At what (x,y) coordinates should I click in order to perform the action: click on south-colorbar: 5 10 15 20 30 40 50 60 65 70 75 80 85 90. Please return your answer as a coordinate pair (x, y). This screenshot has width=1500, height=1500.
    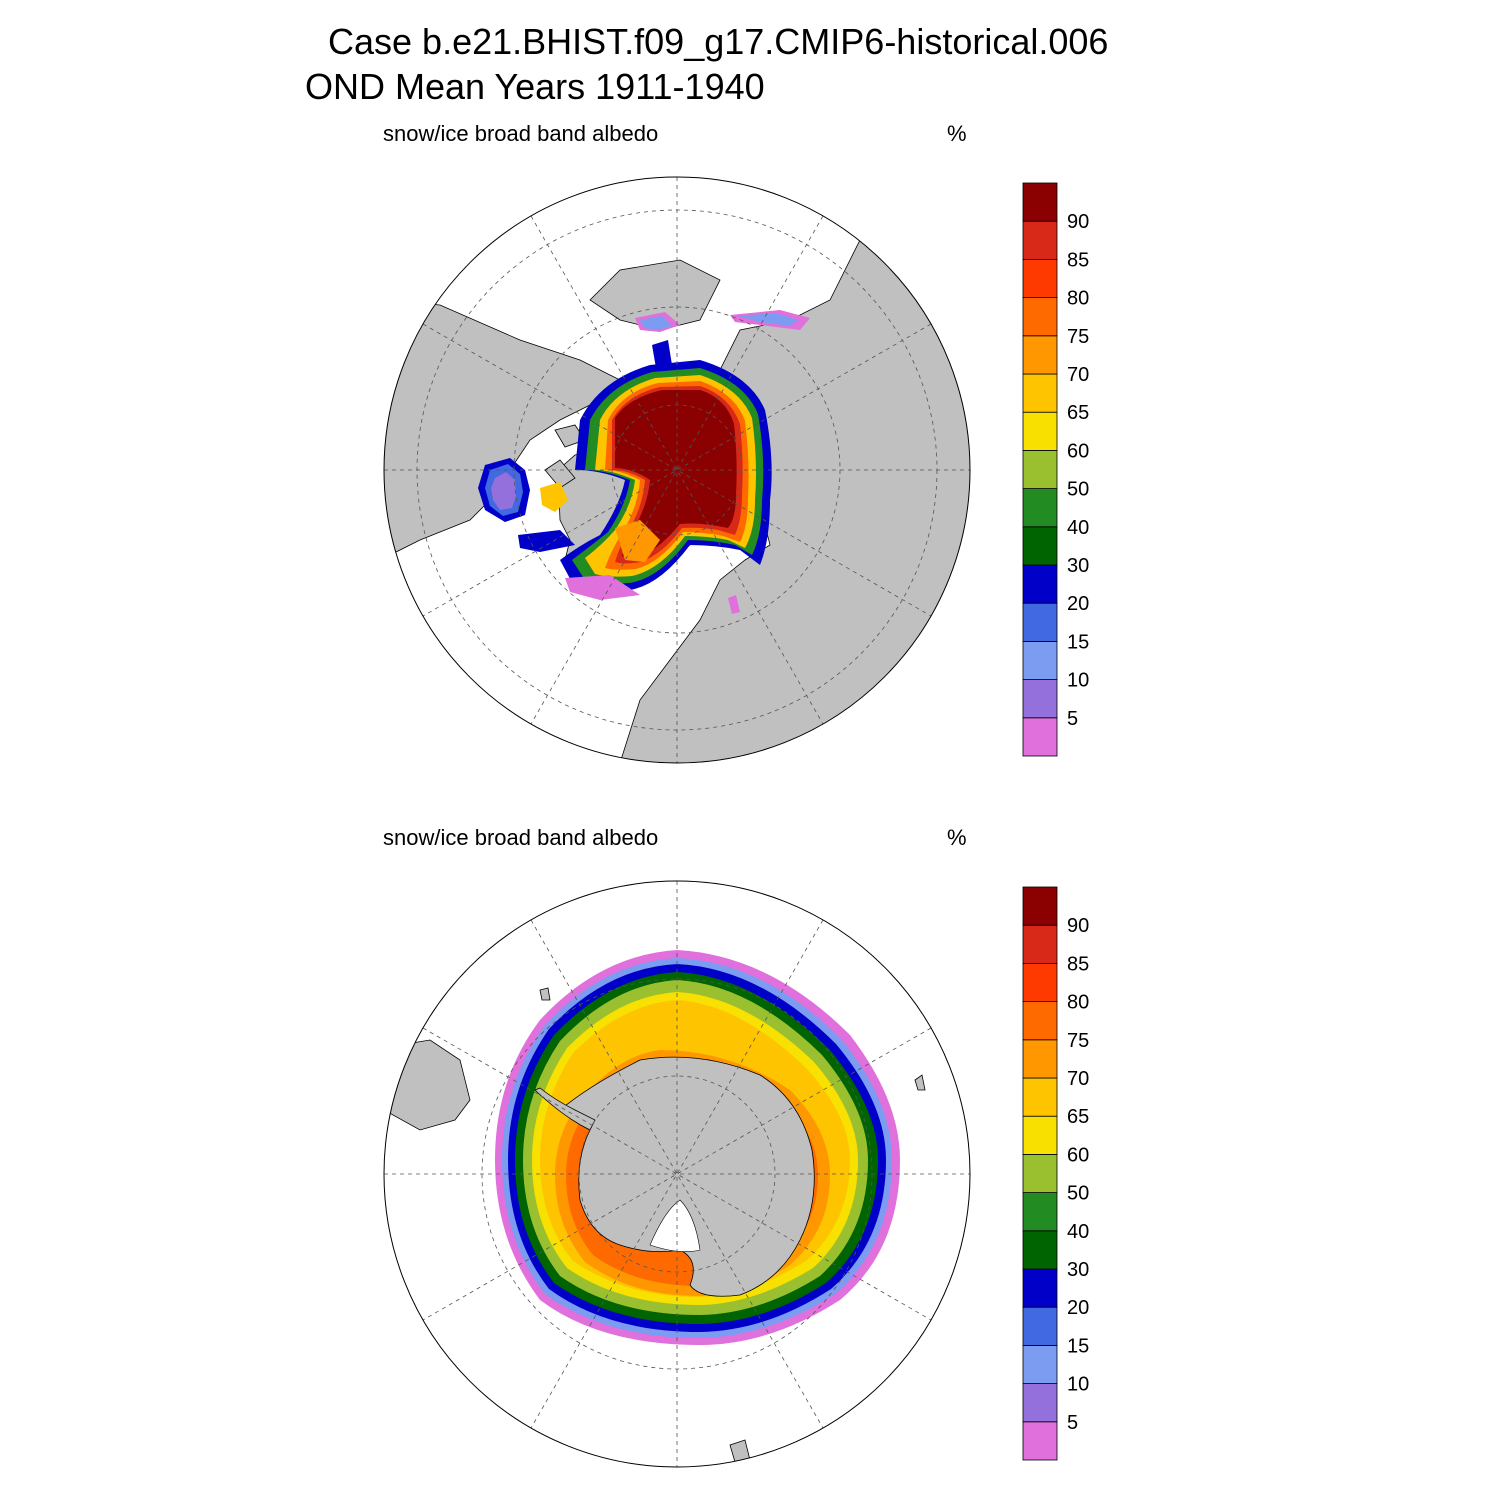
    Looking at the image, I should click on (1055, 1173).